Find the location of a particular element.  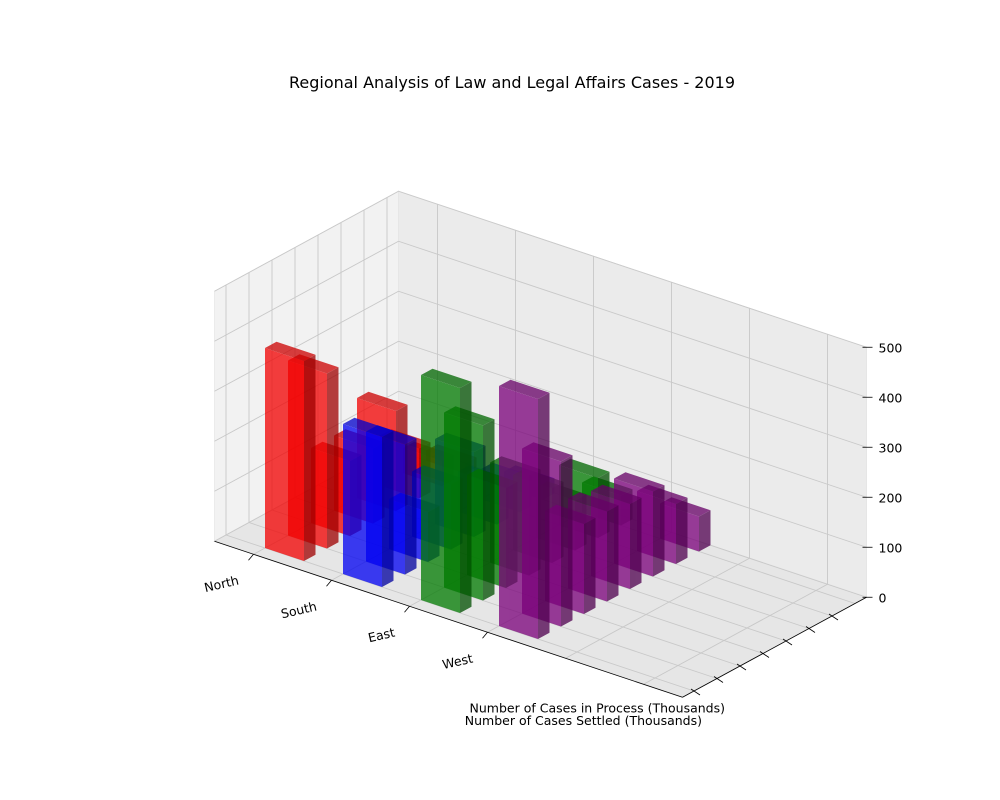

z-tick-label: 0 is located at coordinates (883, 597).